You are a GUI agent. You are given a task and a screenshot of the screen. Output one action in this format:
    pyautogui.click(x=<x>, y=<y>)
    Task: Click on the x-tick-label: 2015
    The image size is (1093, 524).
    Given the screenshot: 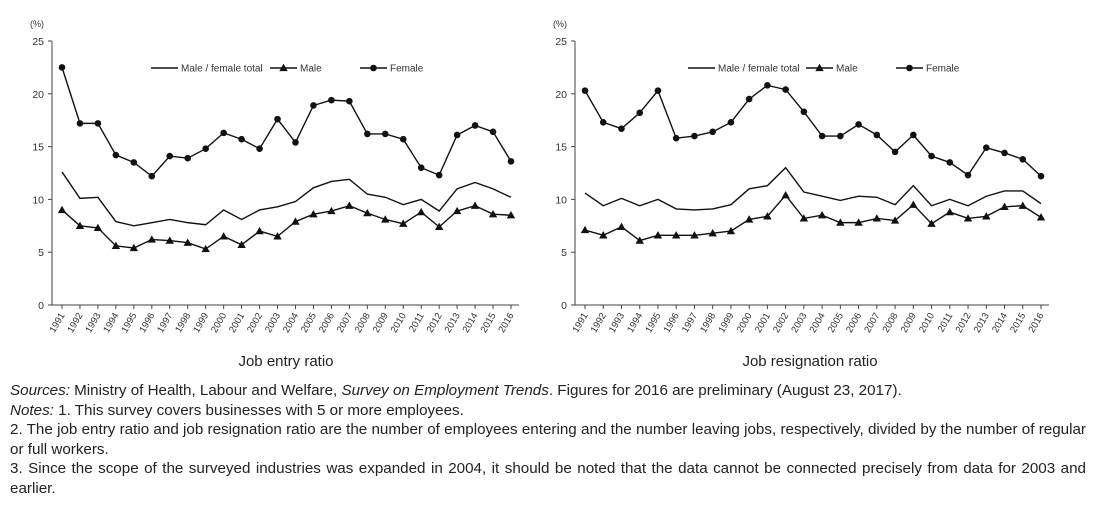 What is the action you would take?
    pyautogui.click(x=1018, y=323)
    